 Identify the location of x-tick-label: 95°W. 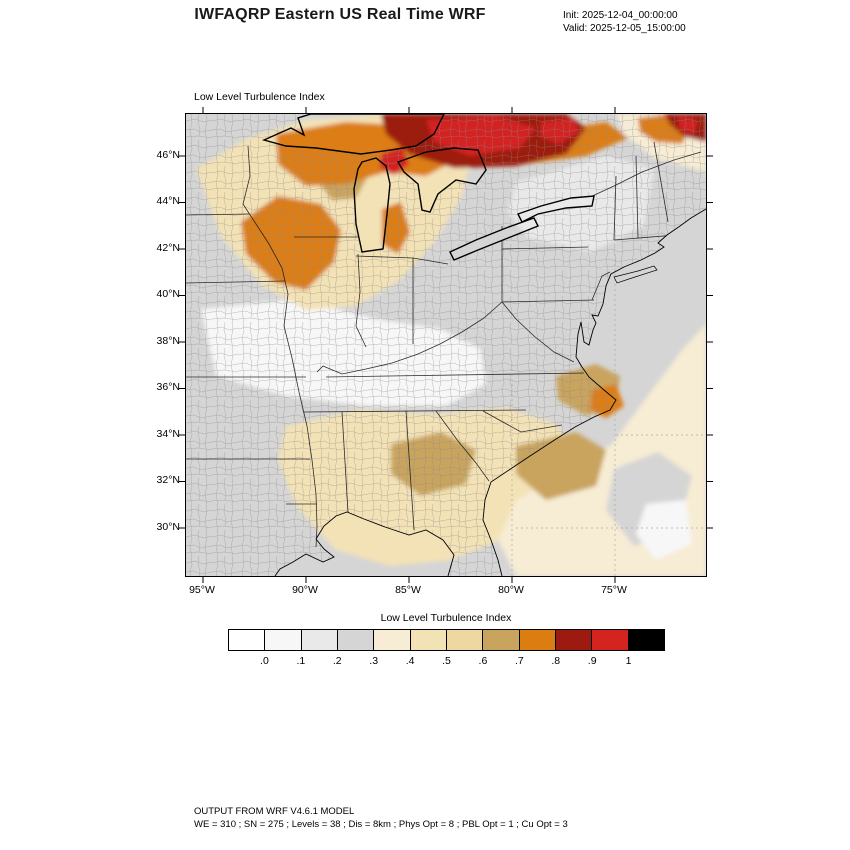
(202, 590).